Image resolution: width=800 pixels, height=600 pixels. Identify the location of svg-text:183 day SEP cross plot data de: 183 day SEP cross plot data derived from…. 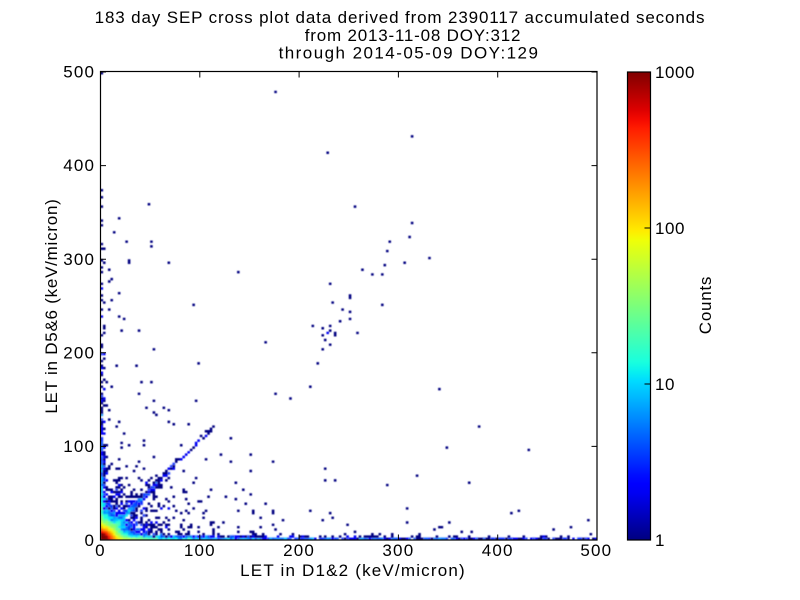
(400, 17).